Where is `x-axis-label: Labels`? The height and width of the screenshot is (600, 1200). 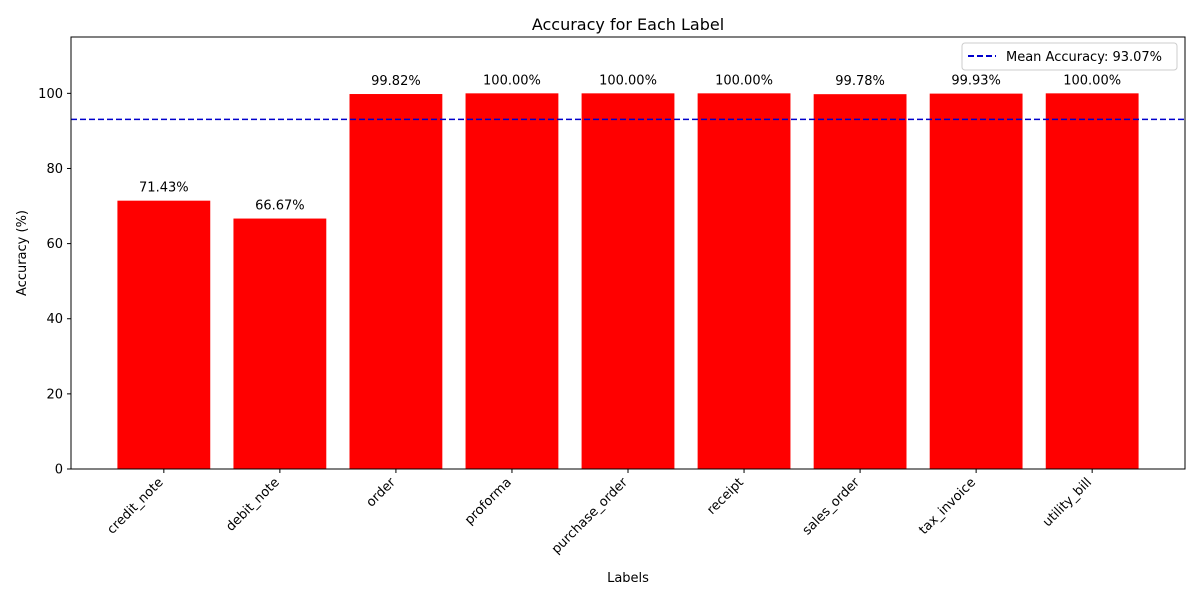
x-axis-label: Labels is located at coordinates (628, 578).